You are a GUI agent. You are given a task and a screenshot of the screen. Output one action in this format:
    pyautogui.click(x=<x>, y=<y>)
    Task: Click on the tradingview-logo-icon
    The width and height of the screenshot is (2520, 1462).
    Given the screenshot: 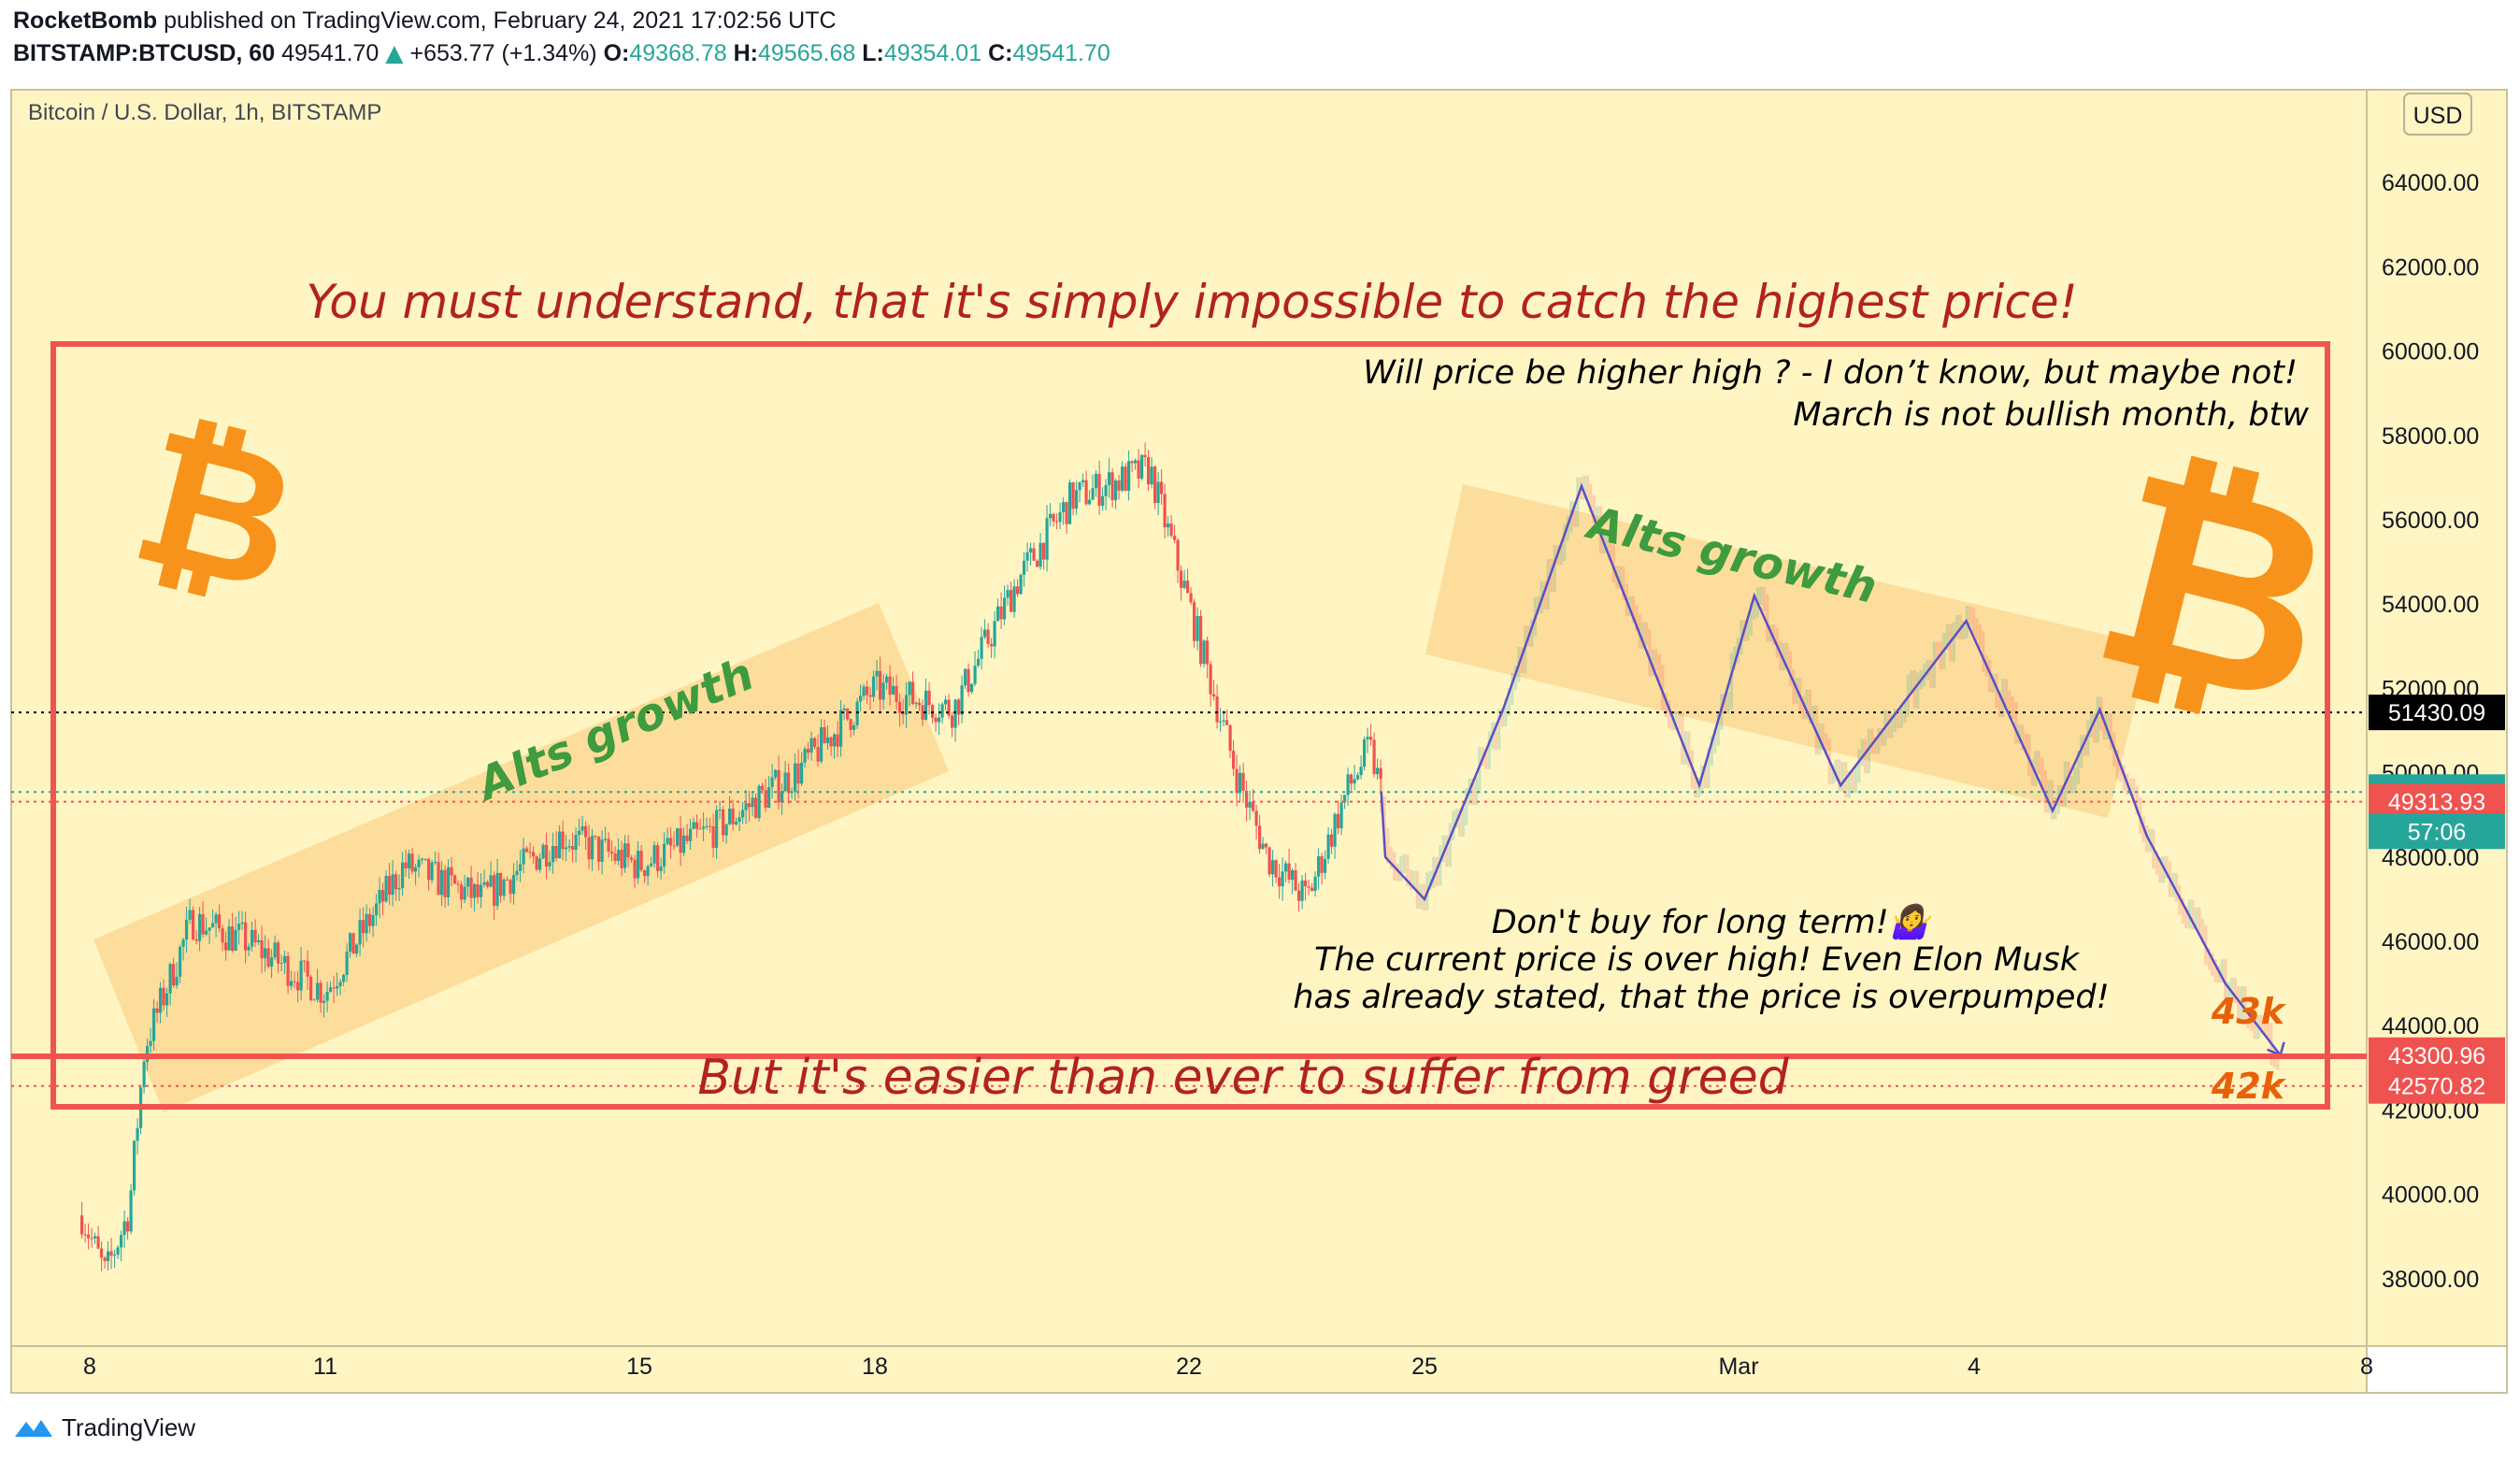 What is the action you would take?
    pyautogui.click(x=33, y=1428)
    